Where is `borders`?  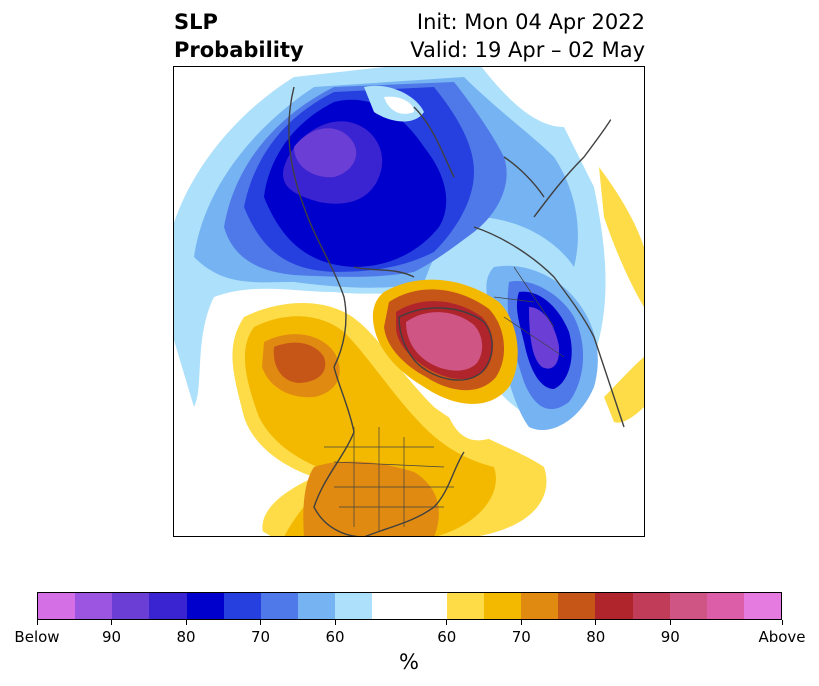
borders is located at coordinates (444, 399).